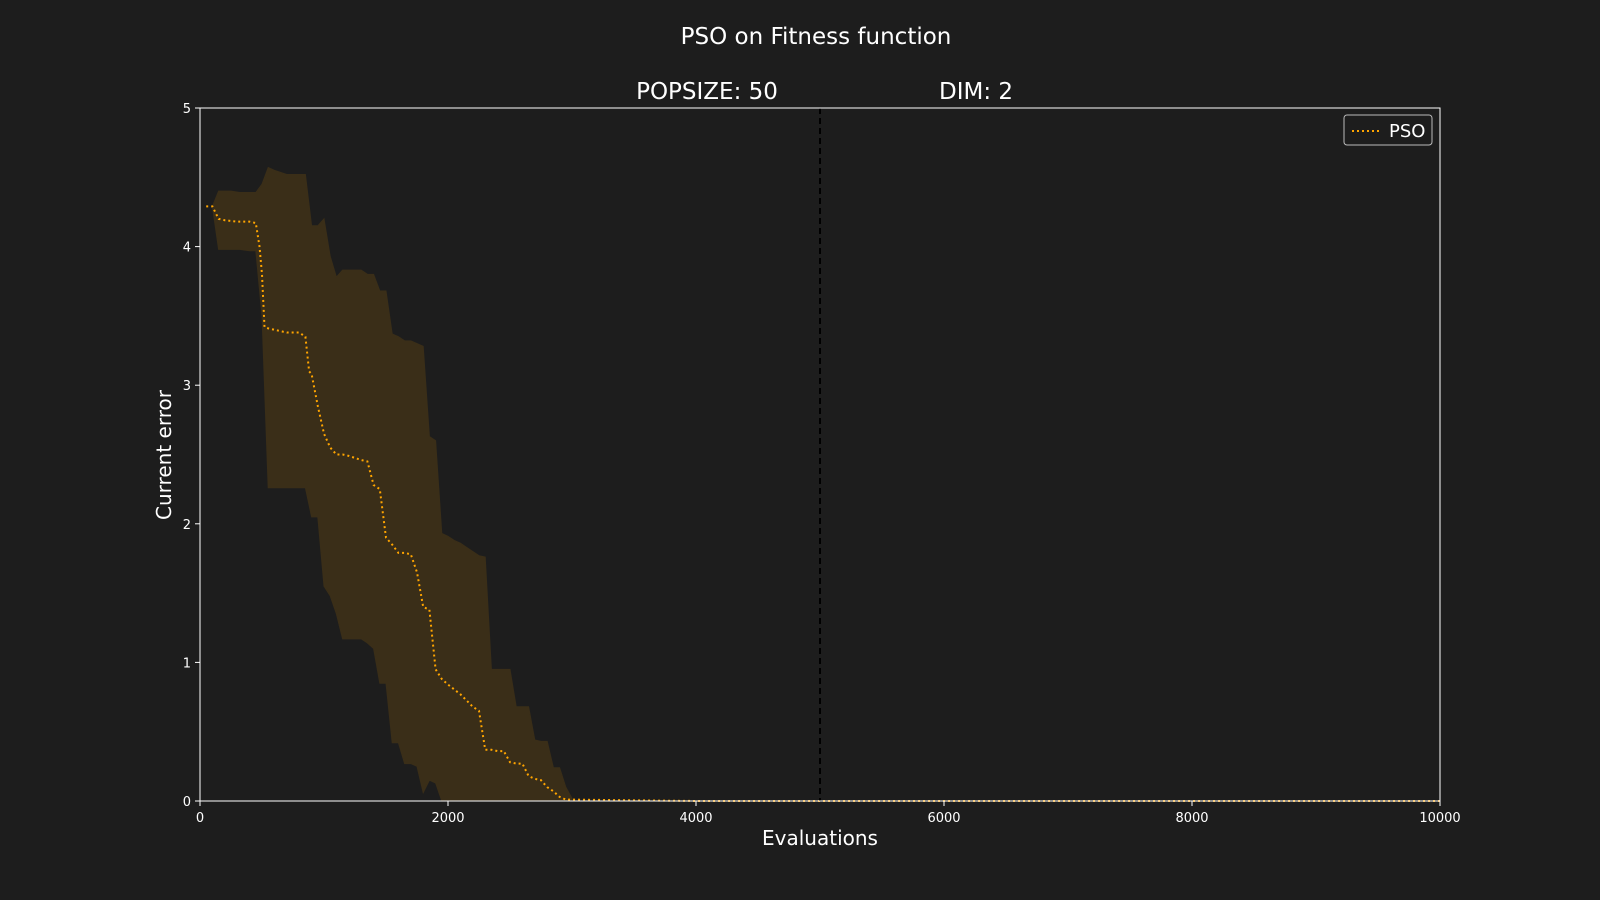 This screenshot has height=900, width=1600. I want to click on x-axis: 0 2000 4000 6000 8000 10000, so click(828, 813).